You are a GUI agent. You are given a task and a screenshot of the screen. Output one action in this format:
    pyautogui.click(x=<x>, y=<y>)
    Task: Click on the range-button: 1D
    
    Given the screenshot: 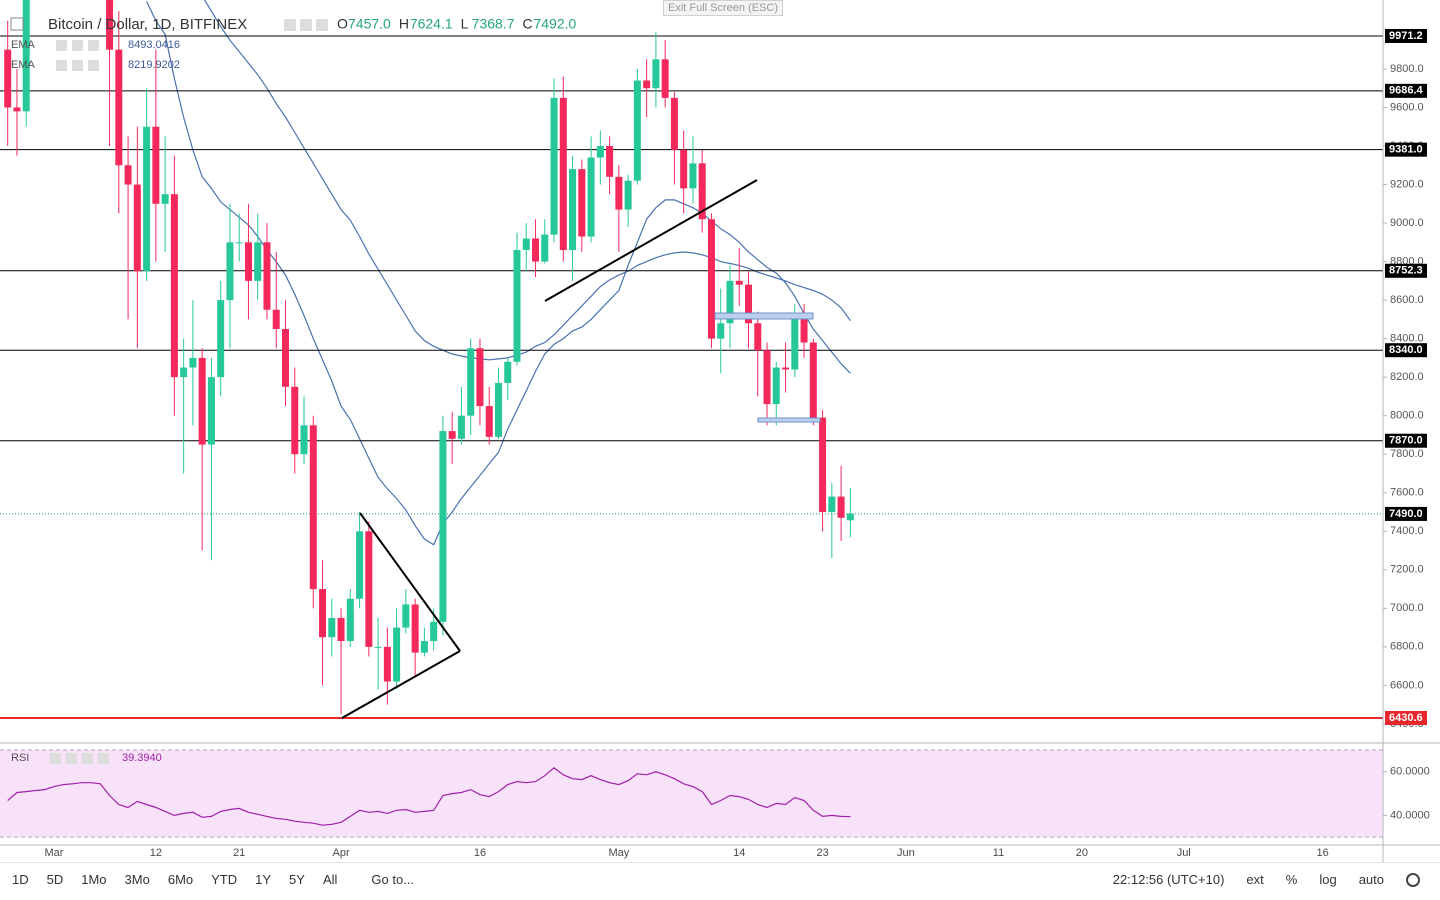 What is the action you would take?
    pyautogui.click(x=20, y=879)
    